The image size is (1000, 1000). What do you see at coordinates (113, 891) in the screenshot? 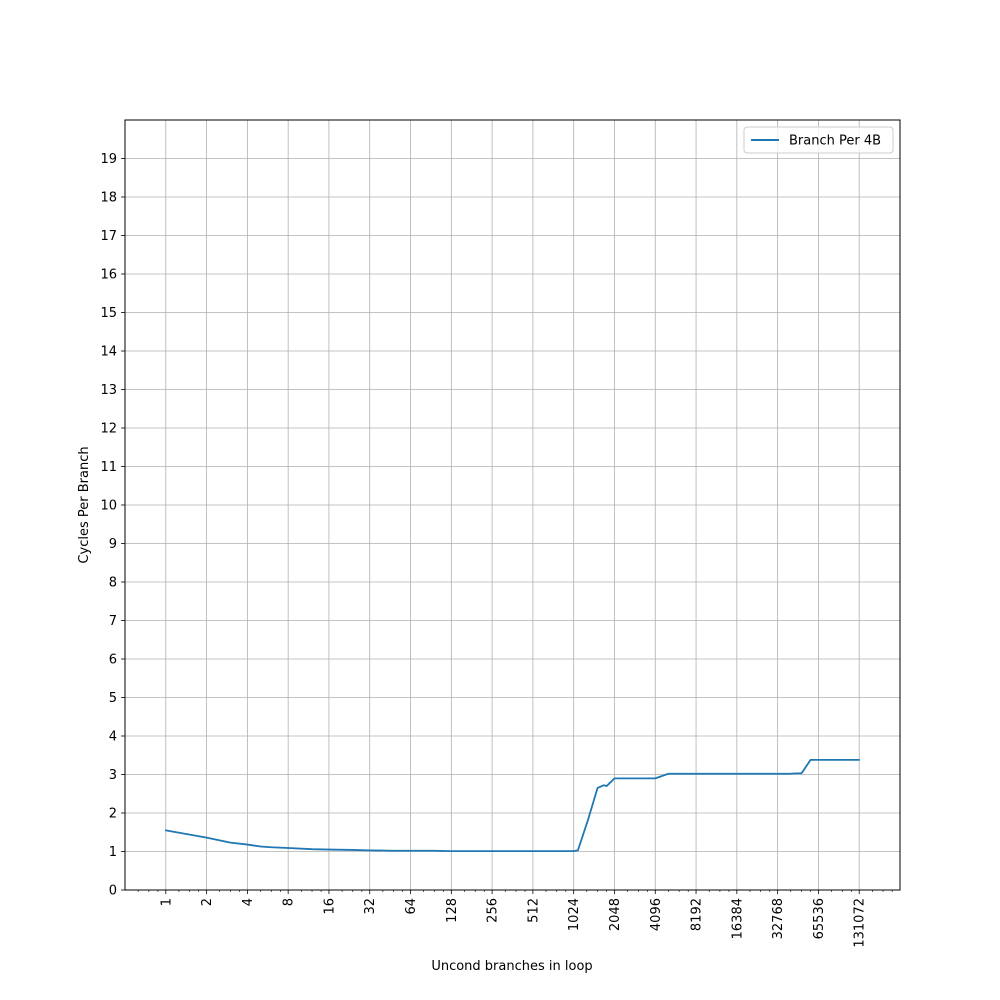
I see `y-tick-label: 0` at bounding box center [113, 891].